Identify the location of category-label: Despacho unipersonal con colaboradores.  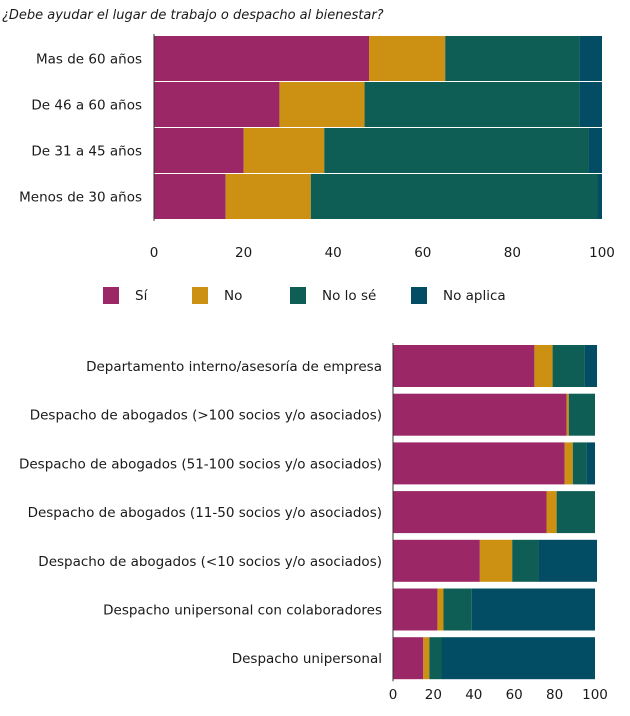
(242, 611).